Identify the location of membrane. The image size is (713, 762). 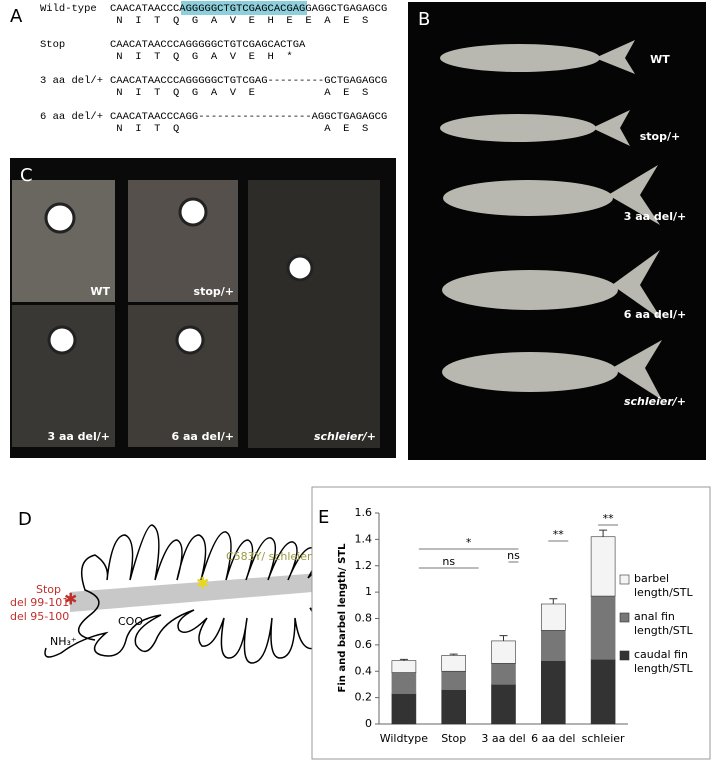
(227, 590).